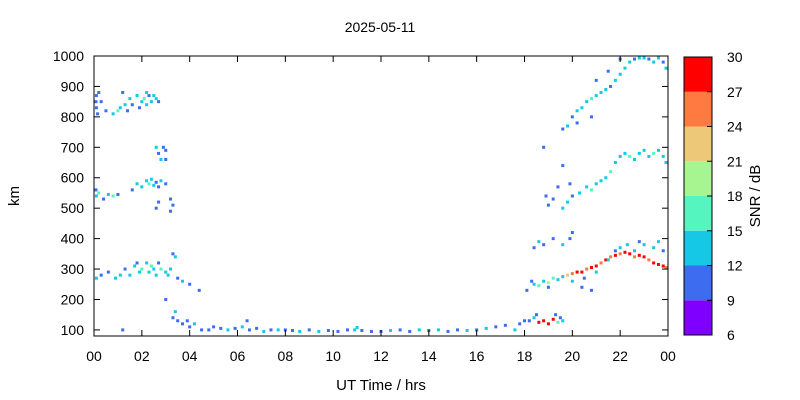 The width and height of the screenshot is (800, 400). What do you see at coordinates (73, 299) in the screenshot?
I see `y-tick-label: 200` at bounding box center [73, 299].